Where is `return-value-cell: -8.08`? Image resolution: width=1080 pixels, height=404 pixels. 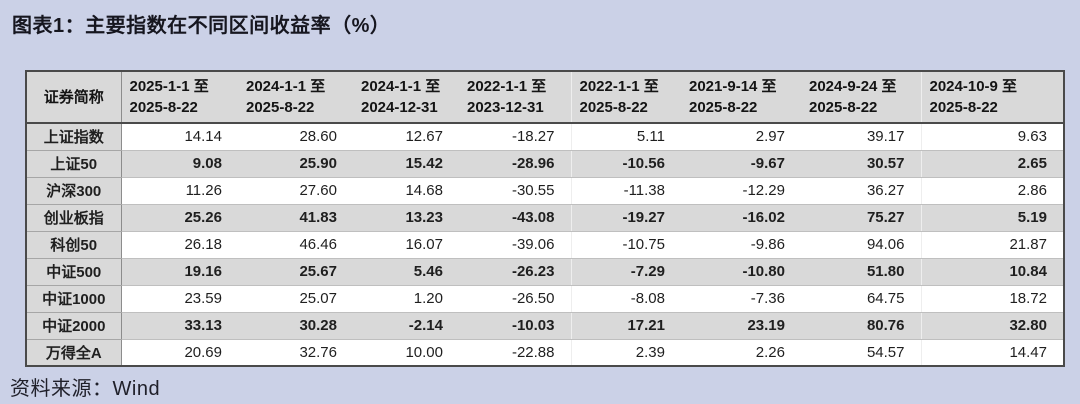 return-value-cell: -8.08 is located at coordinates (625, 299).